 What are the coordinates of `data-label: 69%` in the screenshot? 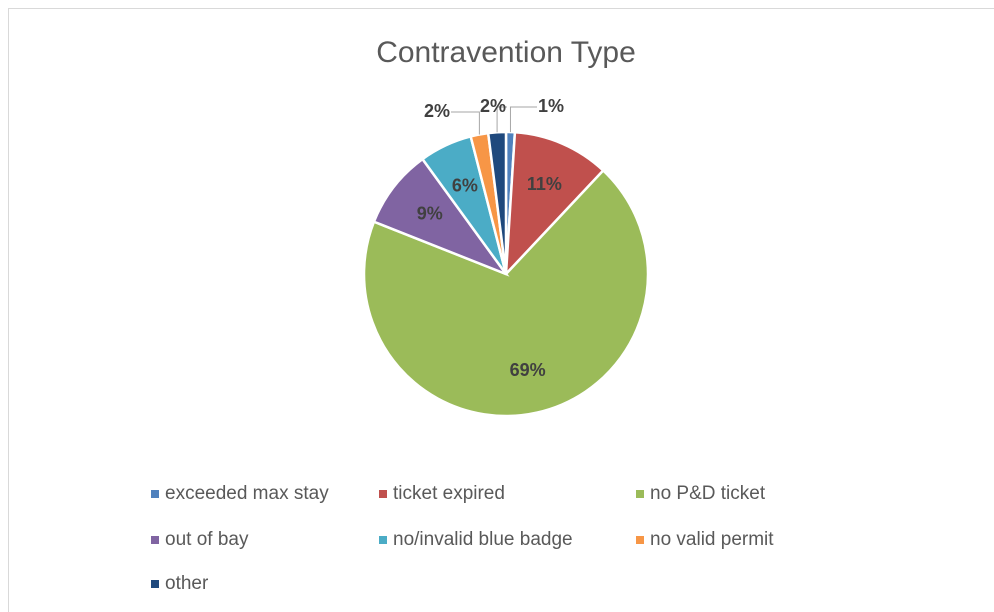 It's located at (528, 370).